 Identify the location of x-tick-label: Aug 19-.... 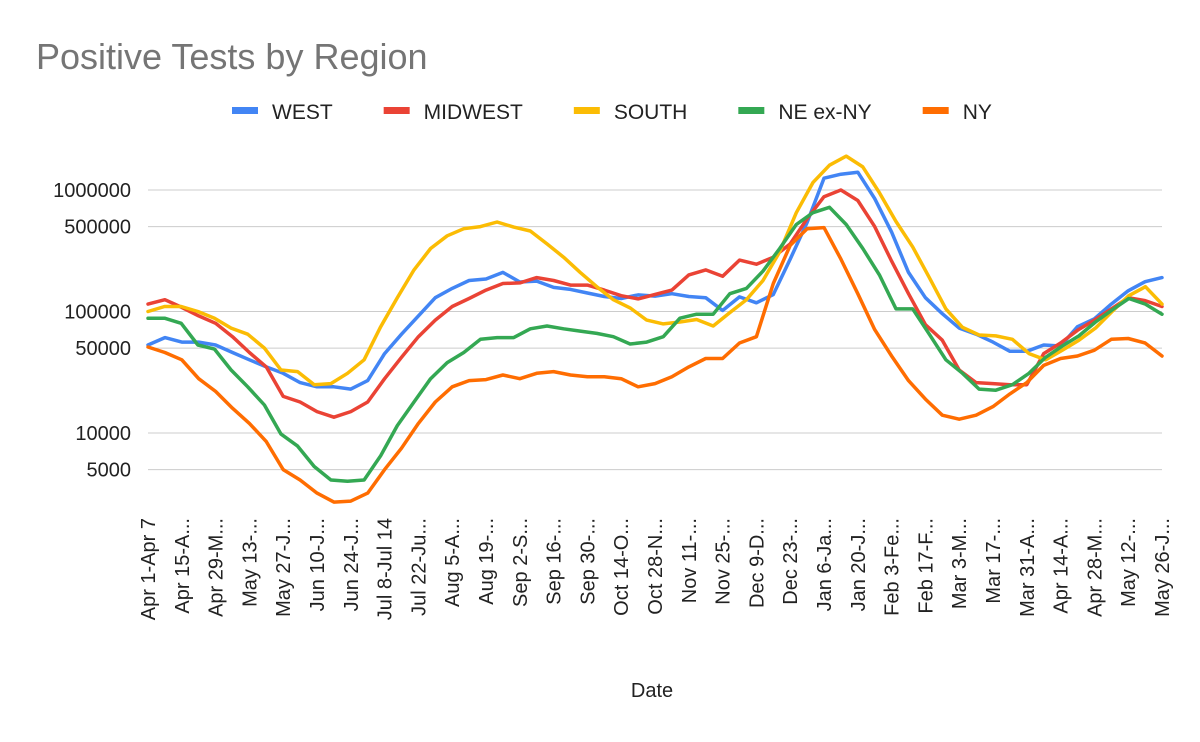
(487, 561).